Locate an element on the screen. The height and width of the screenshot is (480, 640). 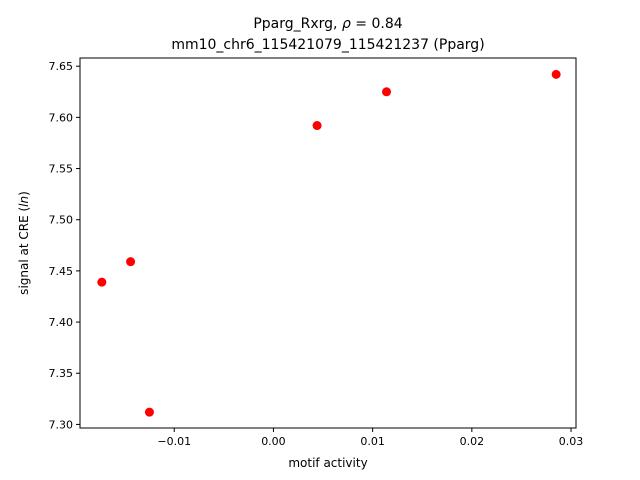
y-axis-label: signal at CRE (ln) is located at coordinates (24, 243).